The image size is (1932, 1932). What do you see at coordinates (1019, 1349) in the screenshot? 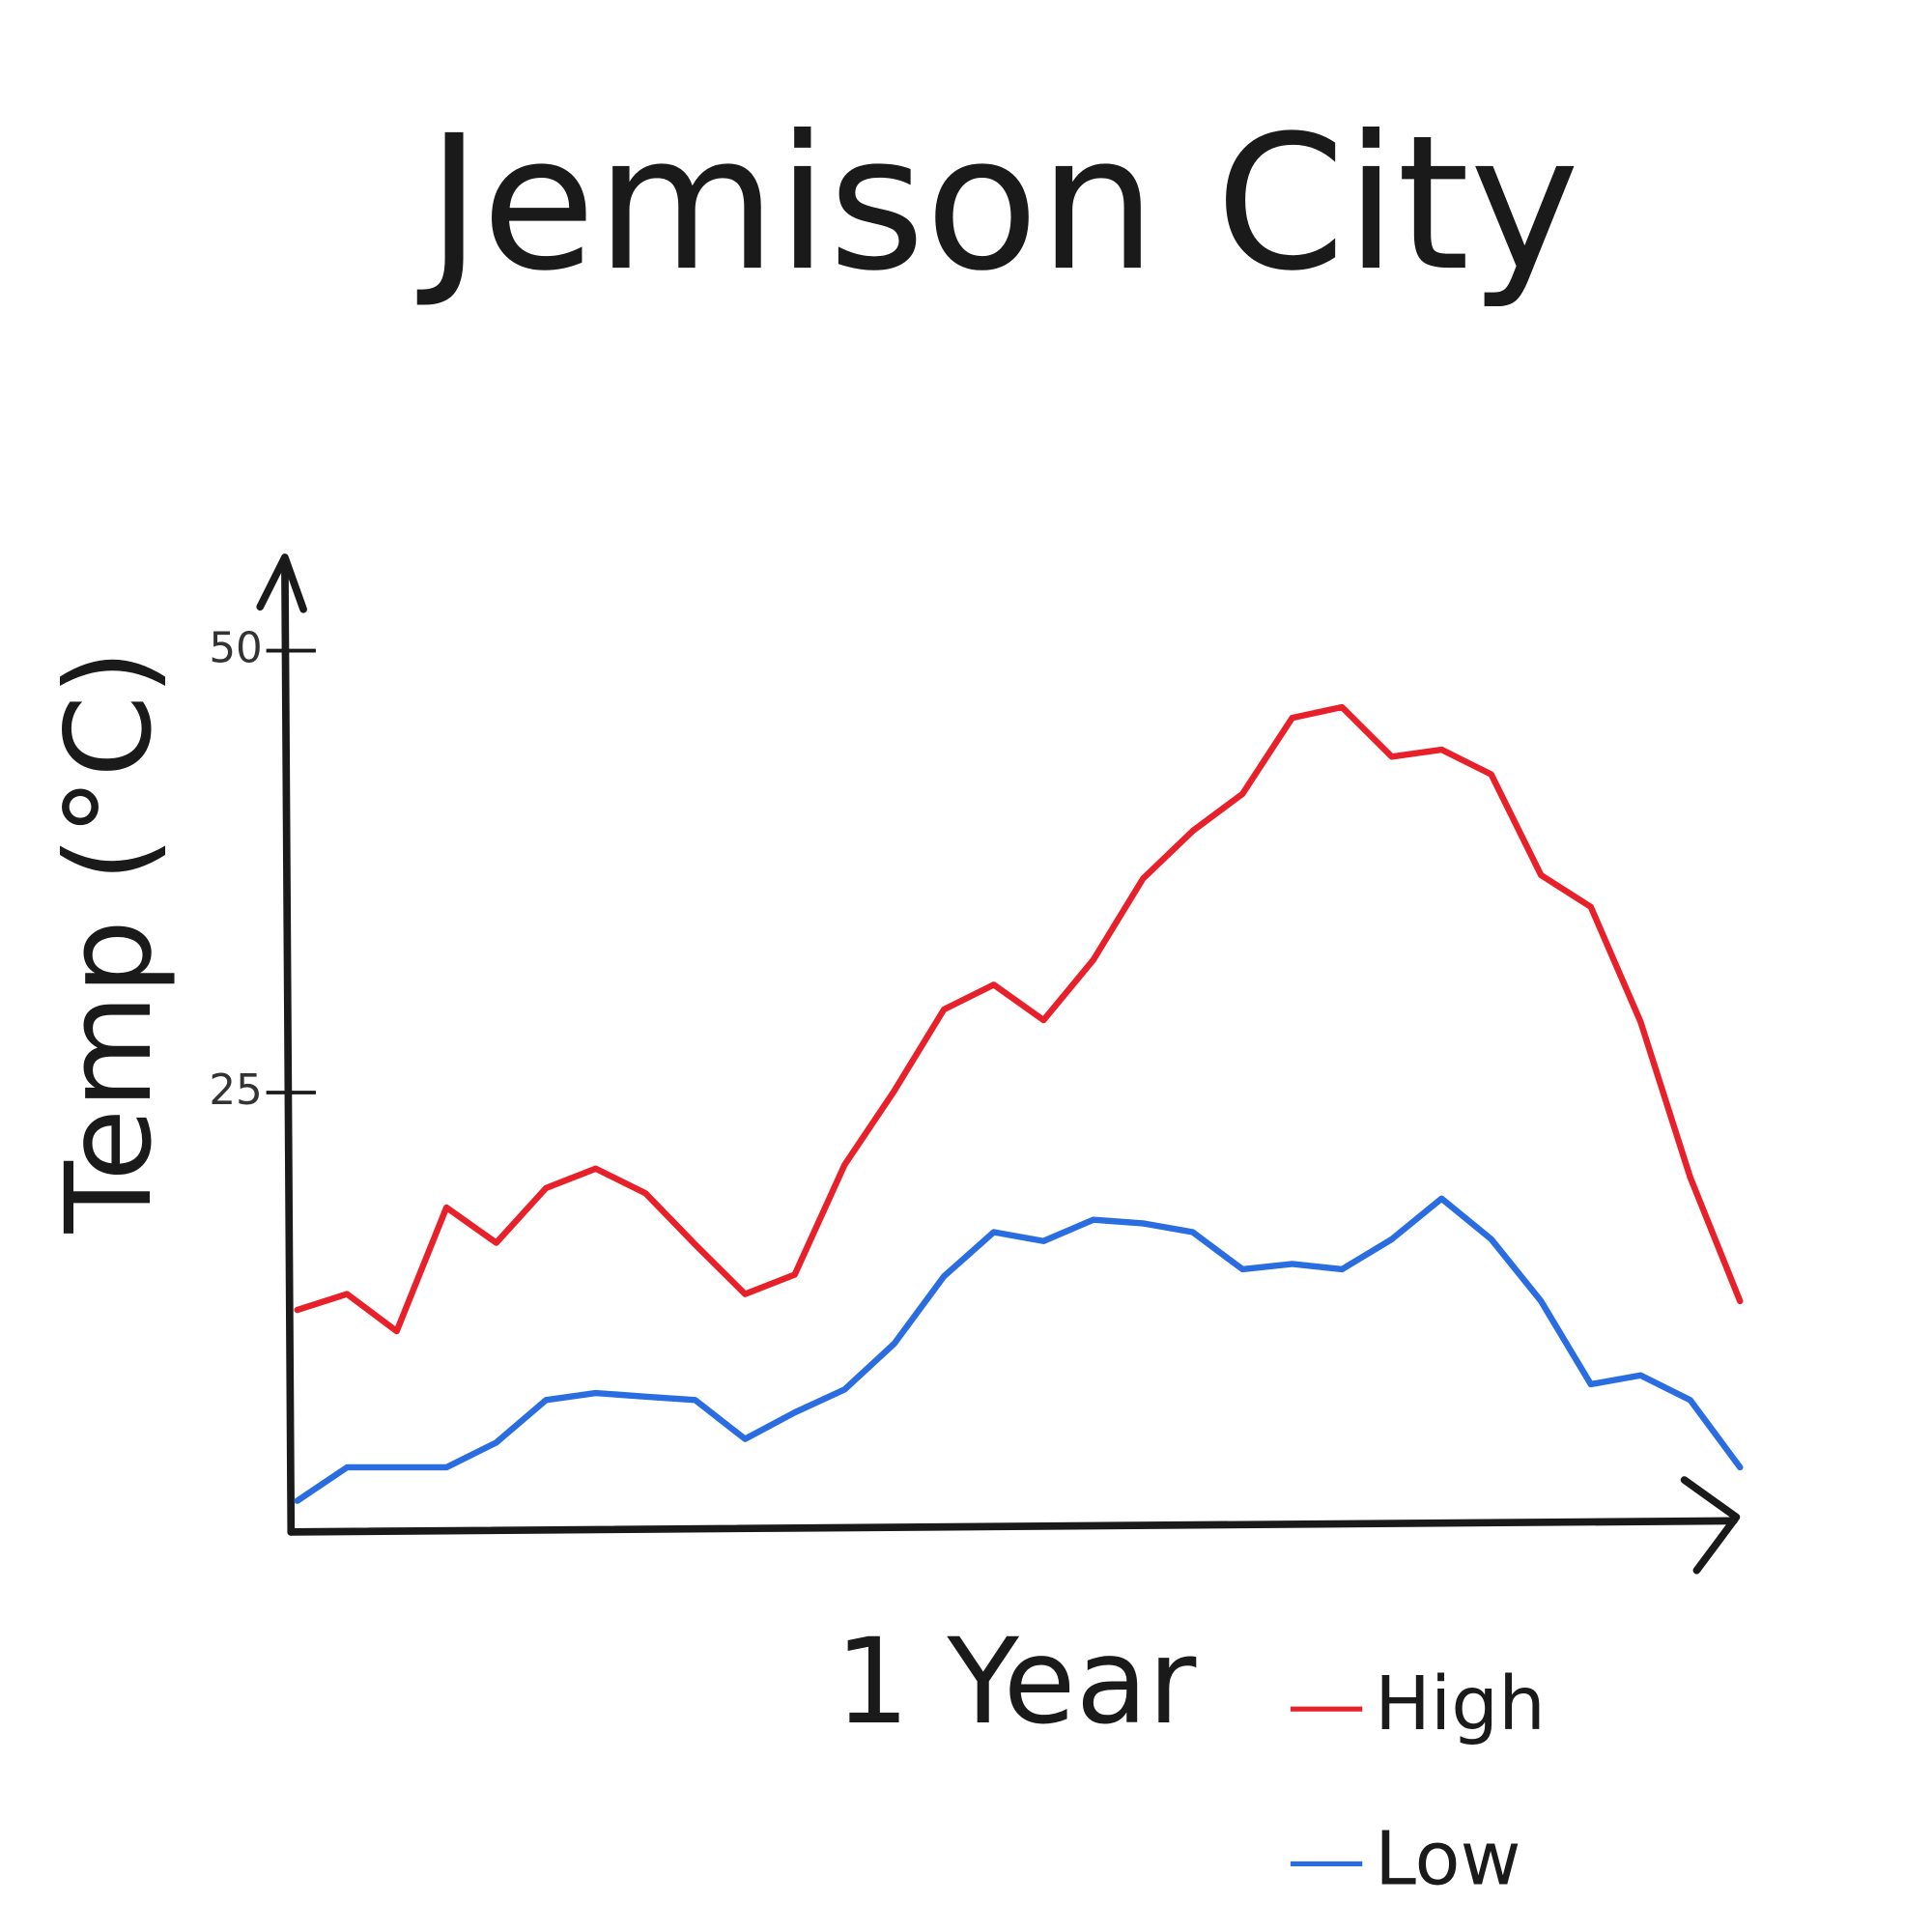
I see `line-low` at bounding box center [1019, 1349].